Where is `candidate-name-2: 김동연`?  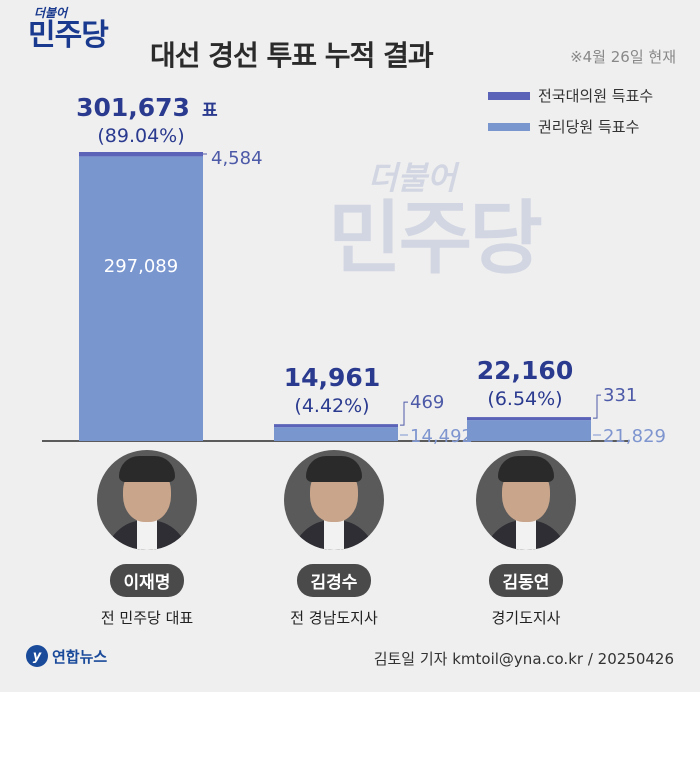 candidate-name-2: 김동연 is located at coordinates (526, 580).